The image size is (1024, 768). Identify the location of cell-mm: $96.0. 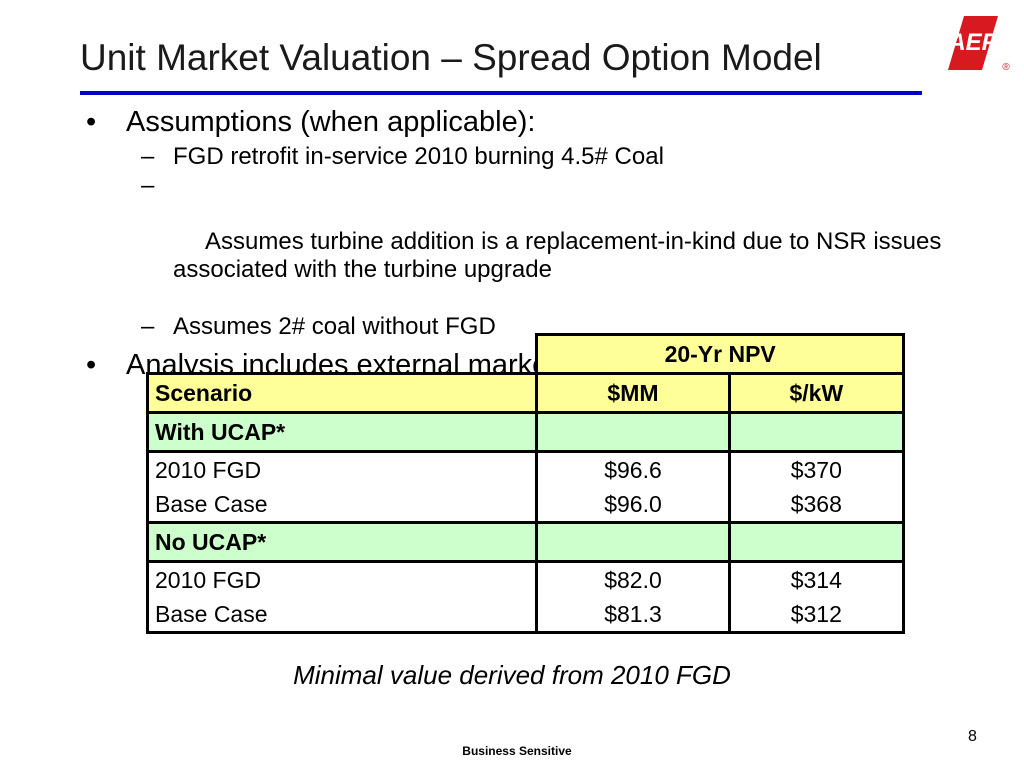
(633, 505).